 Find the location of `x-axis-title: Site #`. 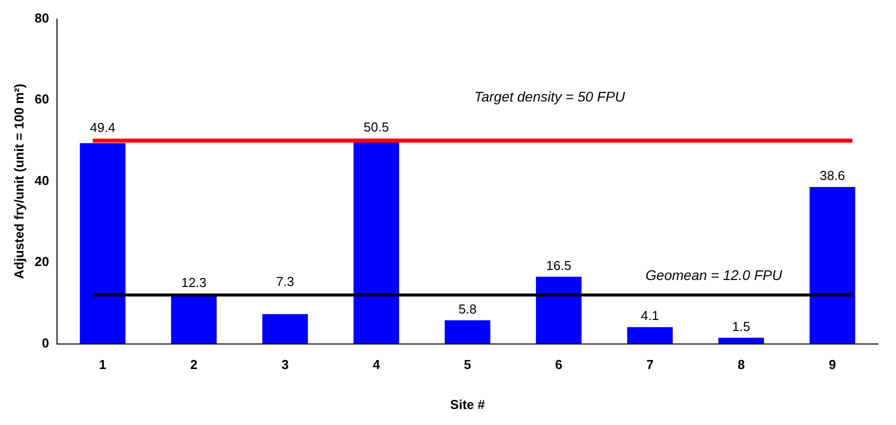

x-axis-title: Site # is located at coordinates (468, 404).